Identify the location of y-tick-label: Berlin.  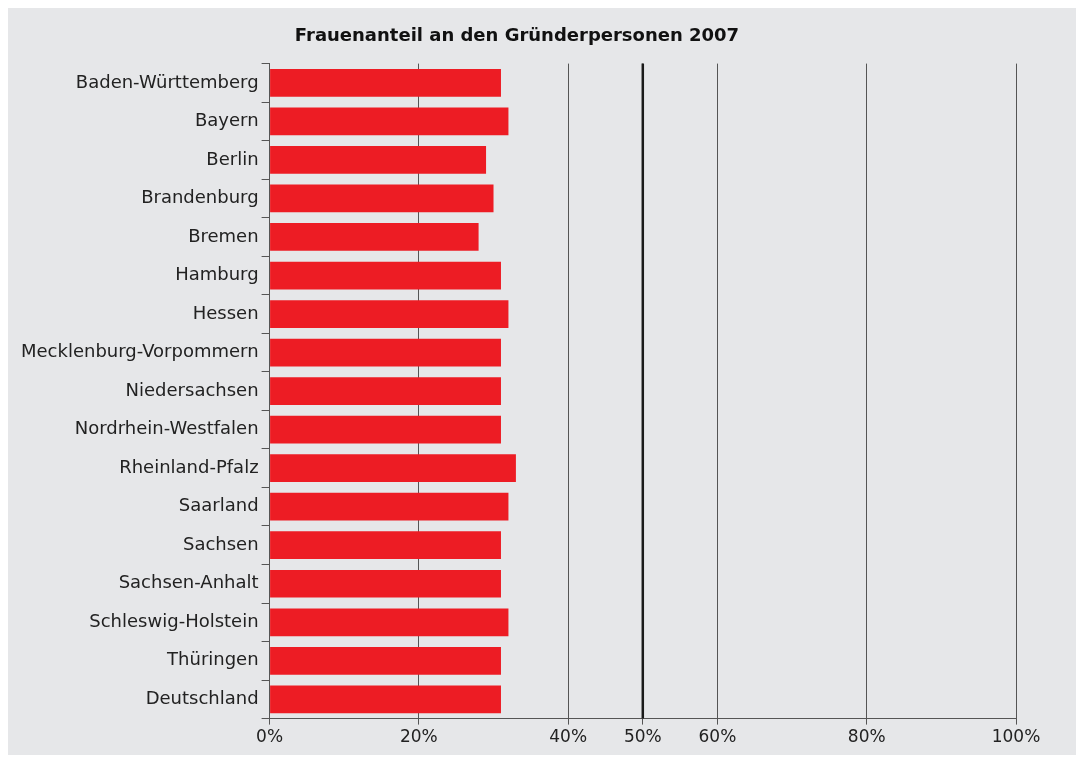
(232, 158).